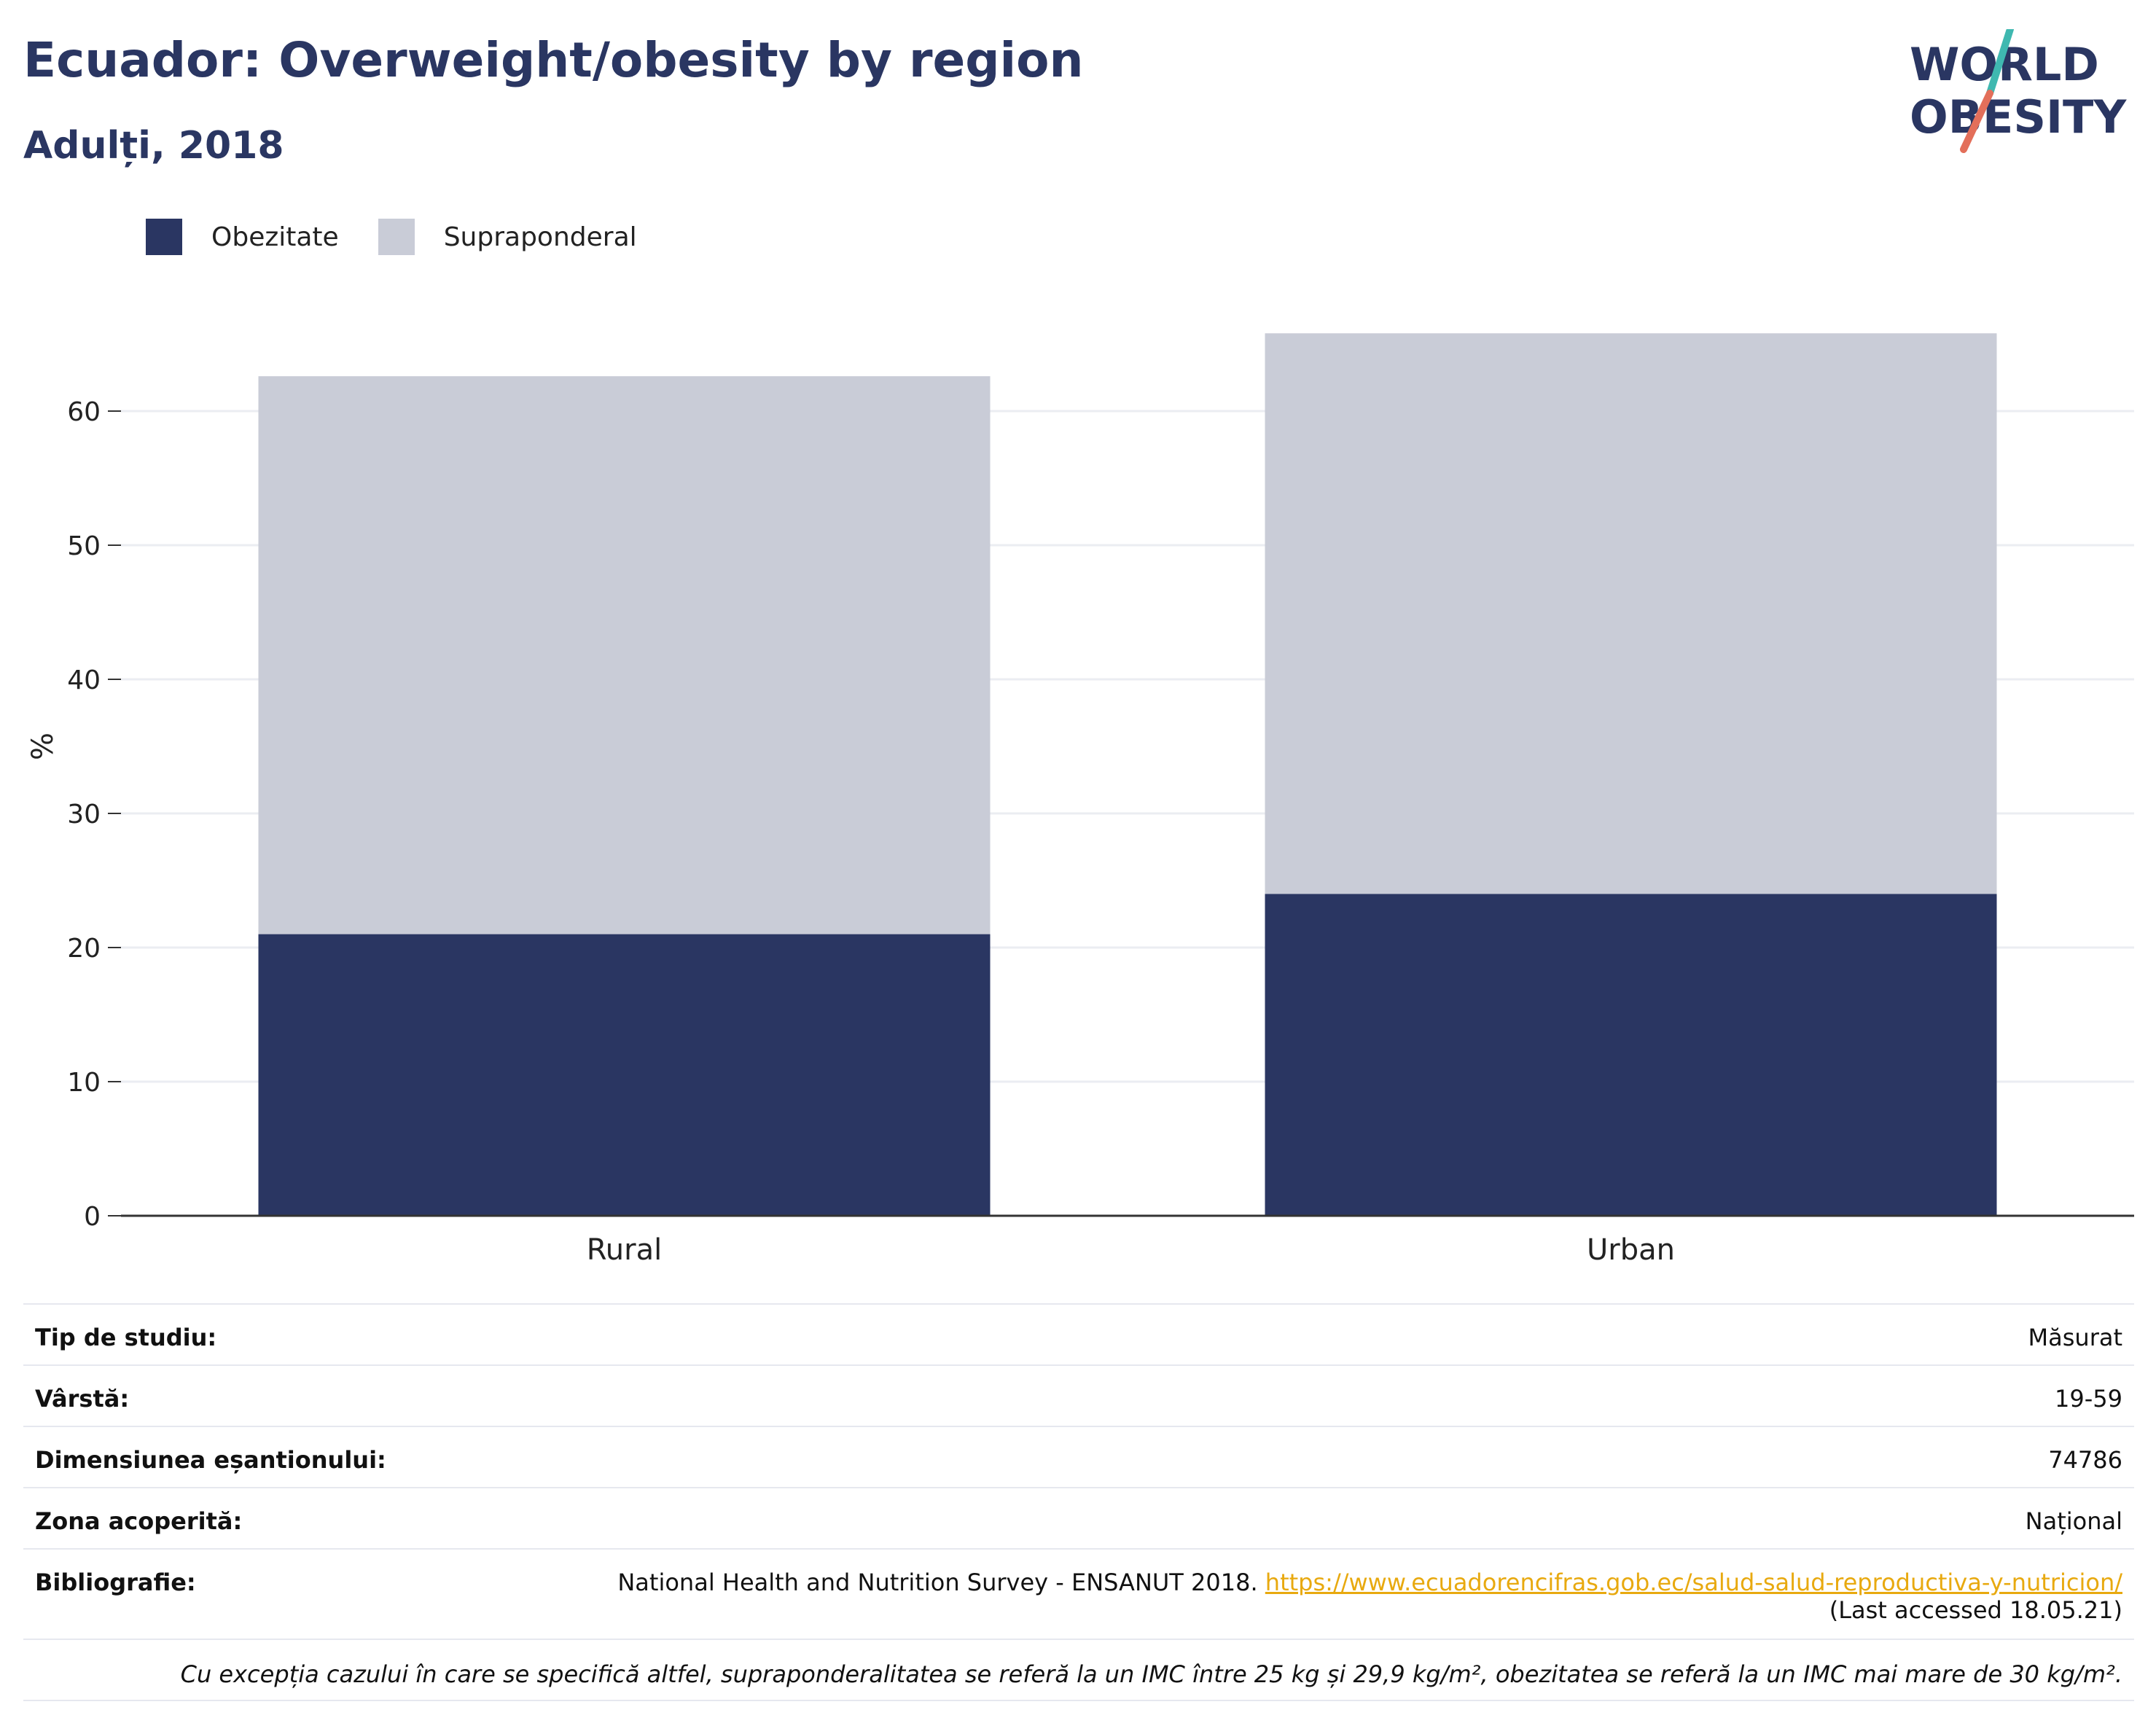 This screenshot has width=2156, height=1734. What do you see at coordinates (84, 412) in the screenshot?
I see `y-tick-label: 60` at bounding box center [84, 412].